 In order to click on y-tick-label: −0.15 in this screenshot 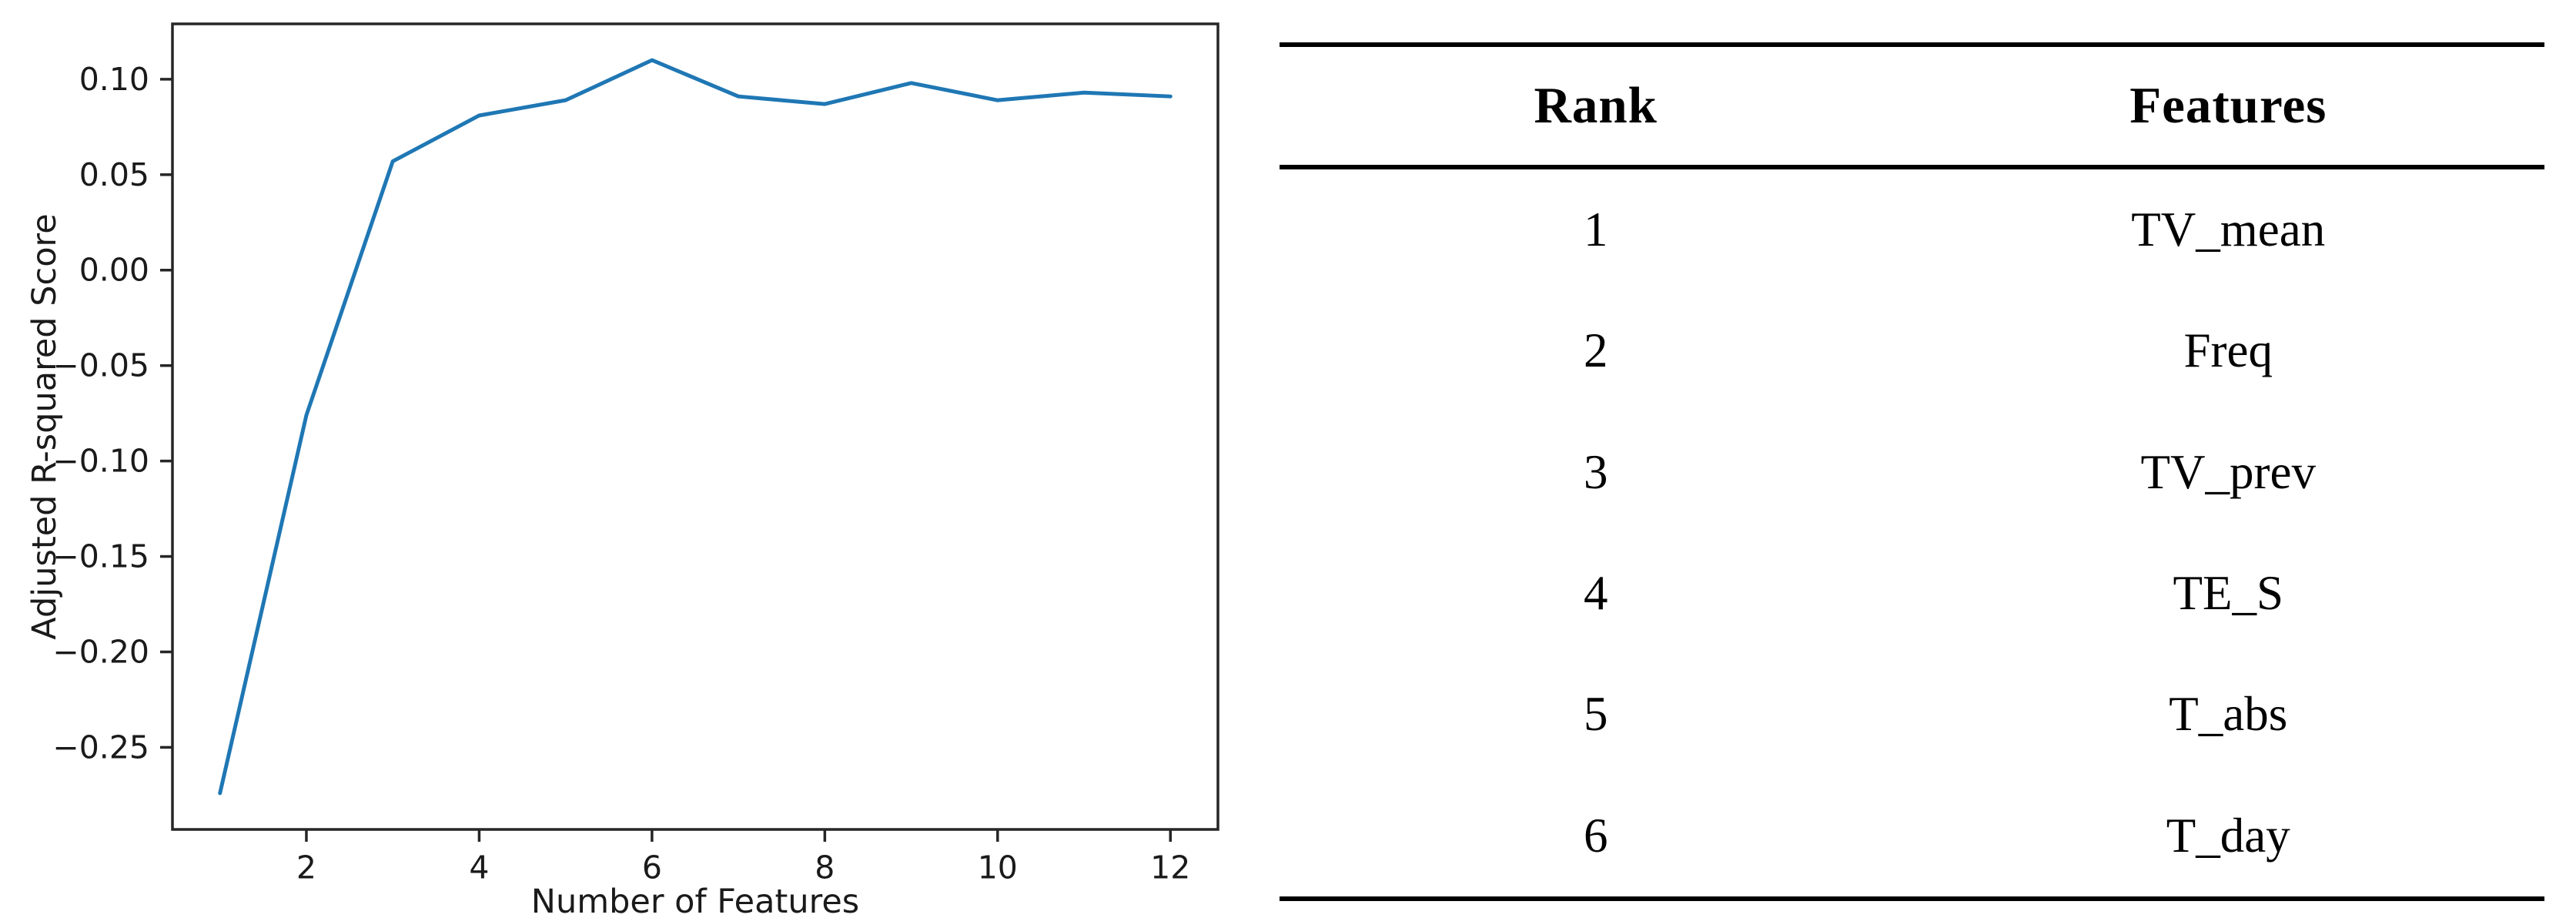, I will do `click(100, 556)`.